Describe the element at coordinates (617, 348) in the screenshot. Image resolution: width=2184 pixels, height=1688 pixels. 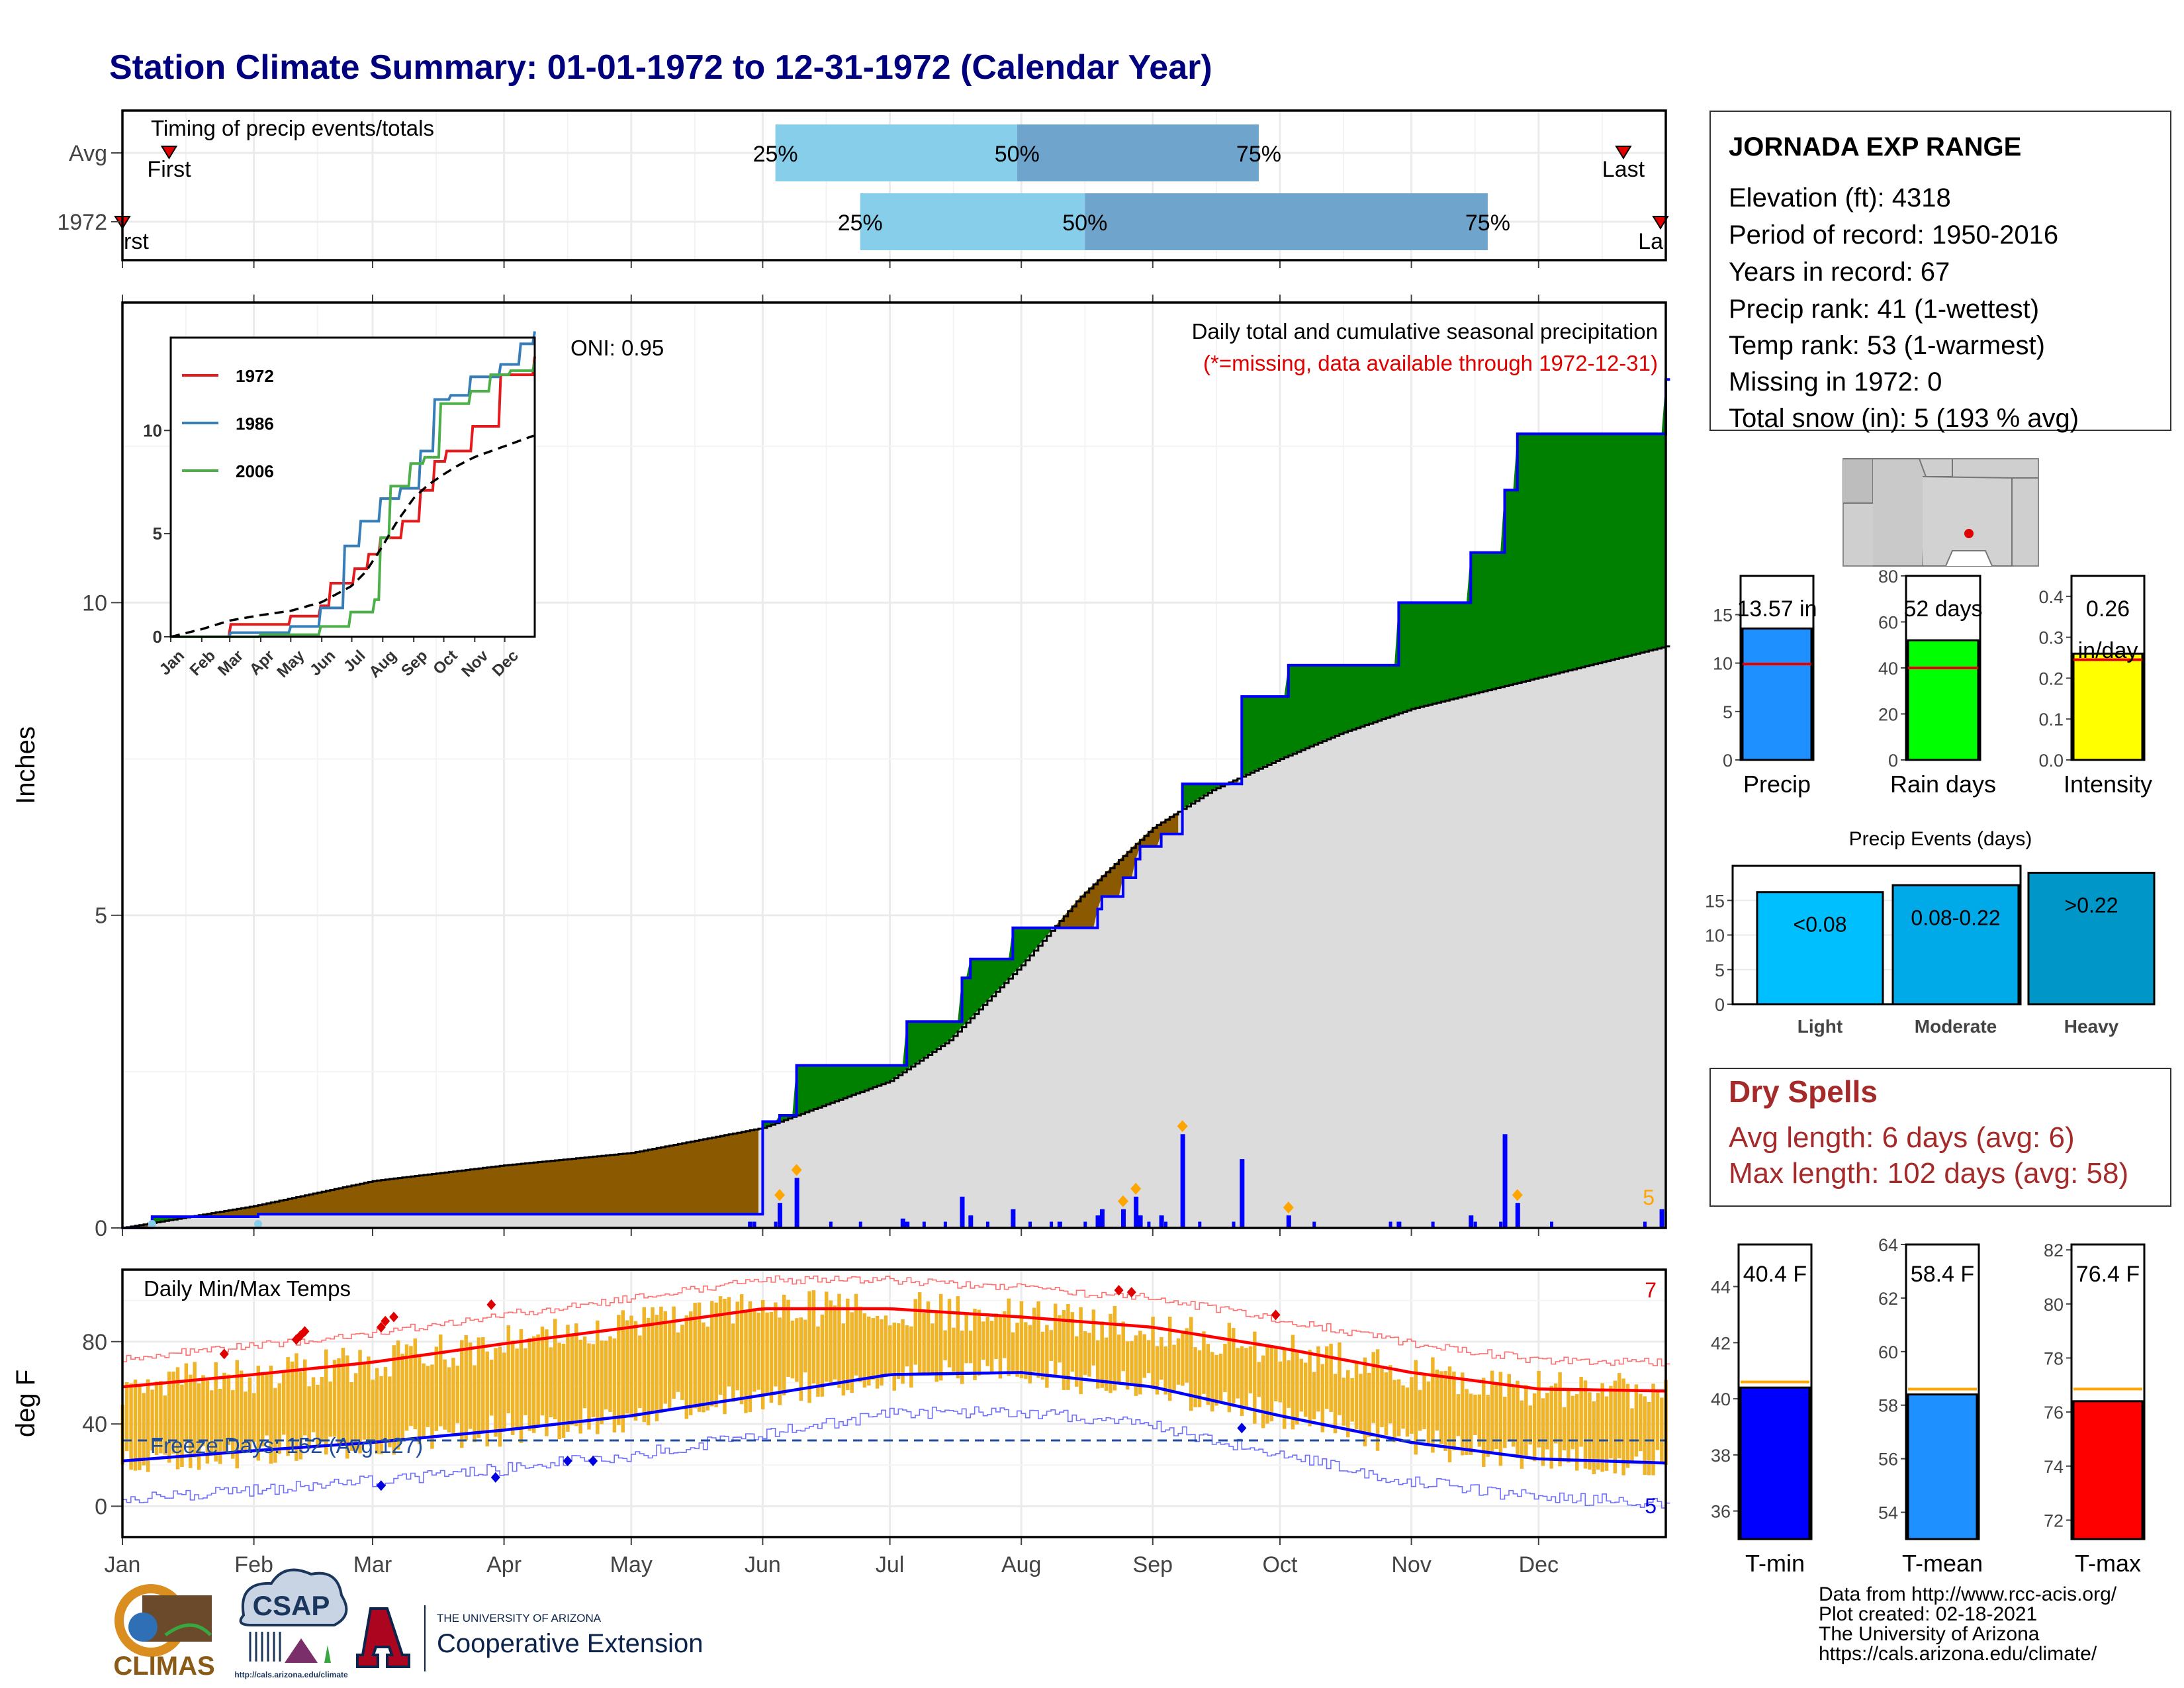
I see `oni-label: ONI: 0.95` at that location.